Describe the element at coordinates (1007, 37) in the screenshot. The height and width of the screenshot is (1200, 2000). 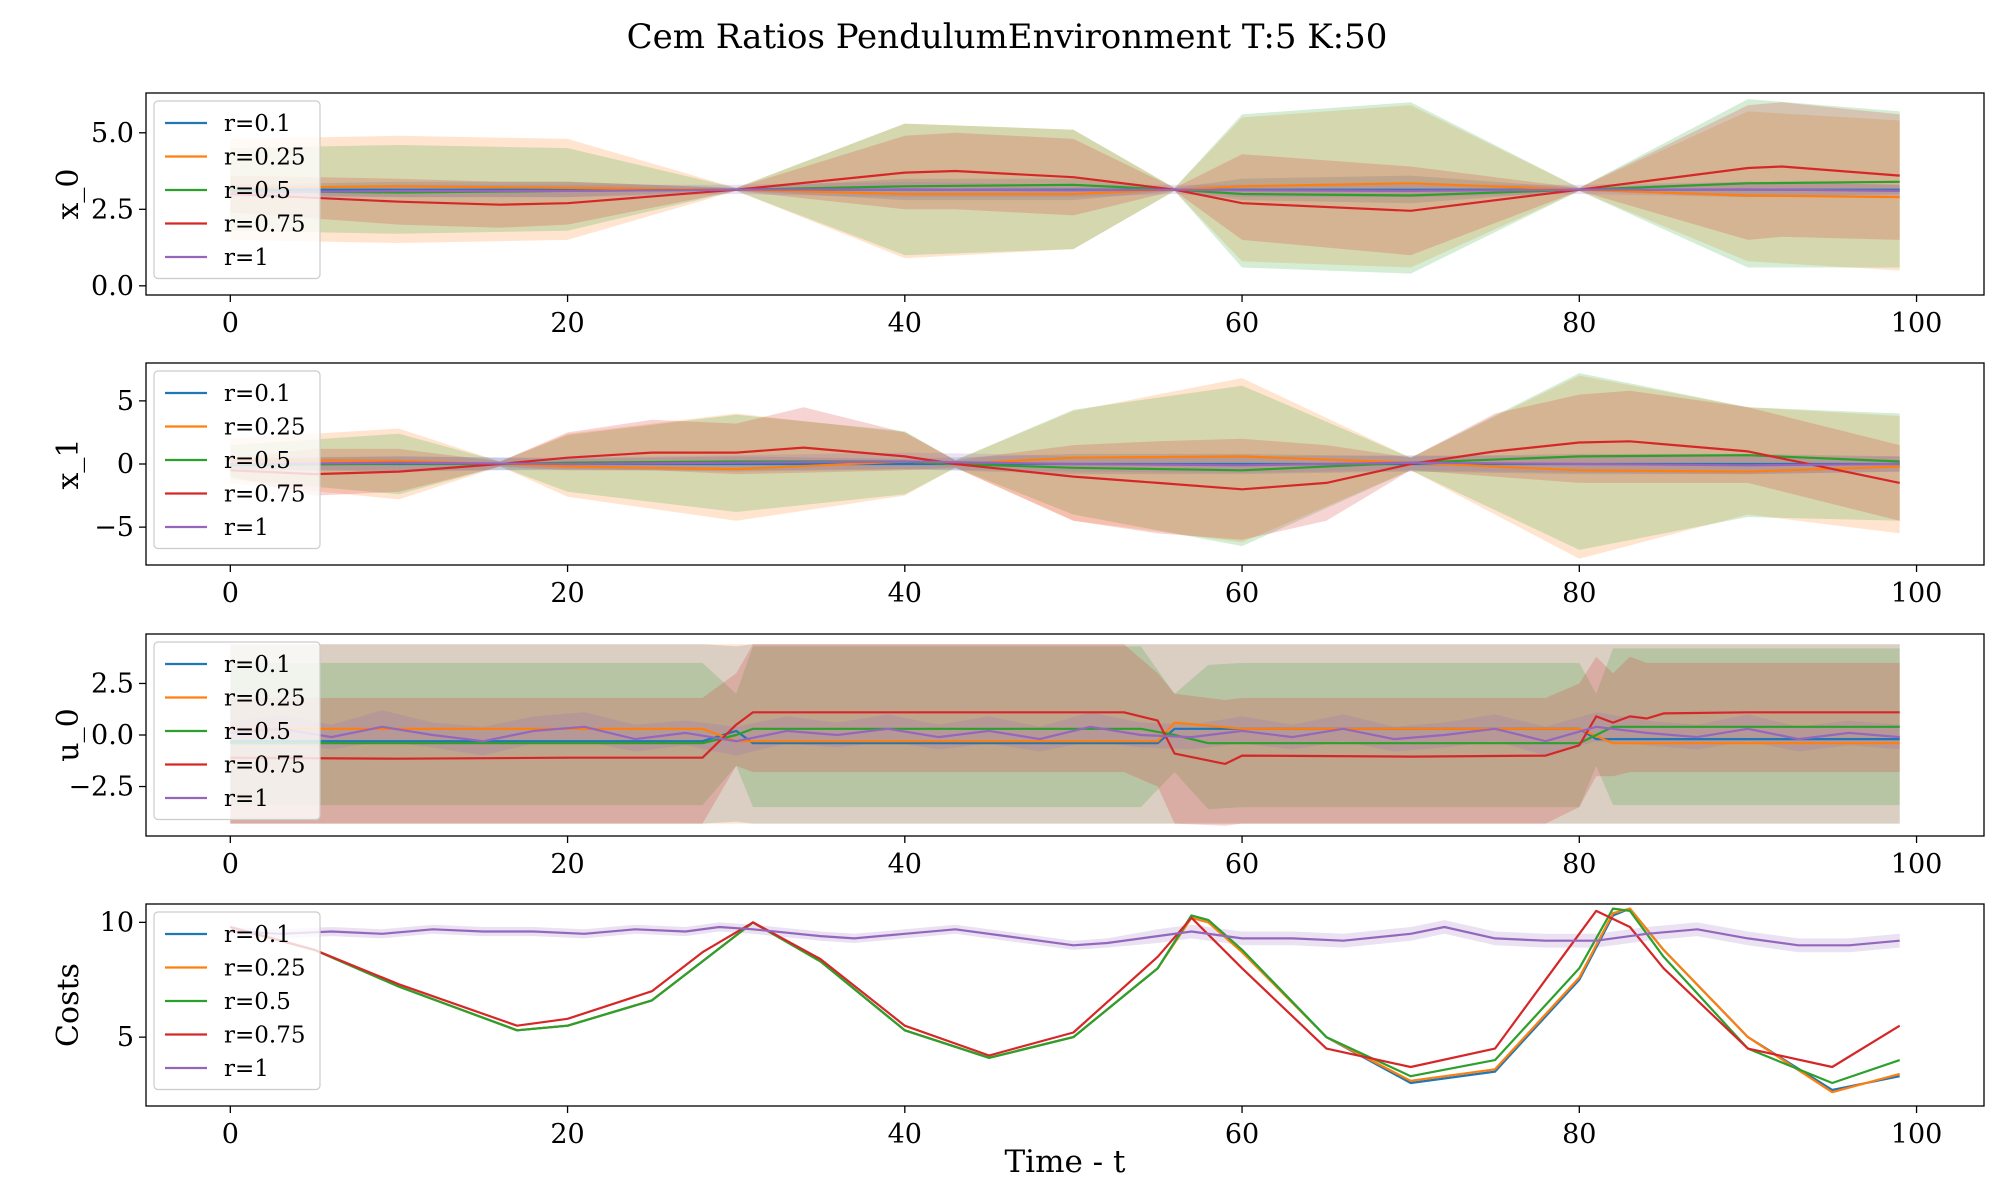
I see `figure-title: Cem Ratios PendulumEnvironment T:5 K:50` at that location.